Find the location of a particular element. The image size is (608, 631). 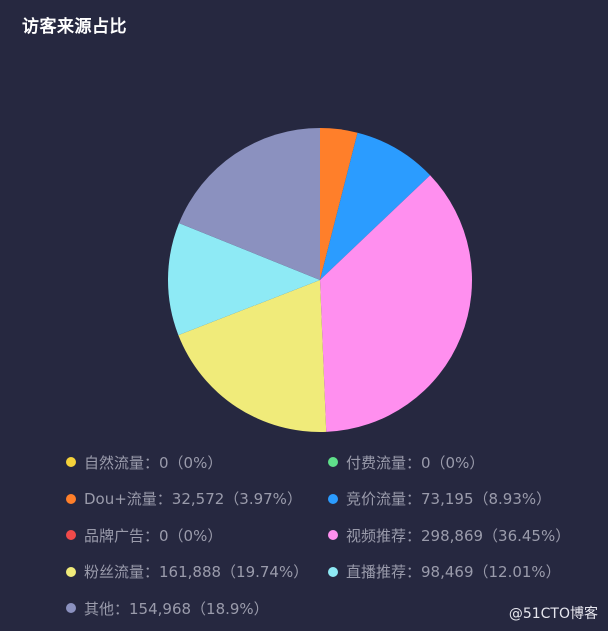

legend-item-video-recommend: 视频推荐：298,869（36.45%） is located at coordinates (449, 535).